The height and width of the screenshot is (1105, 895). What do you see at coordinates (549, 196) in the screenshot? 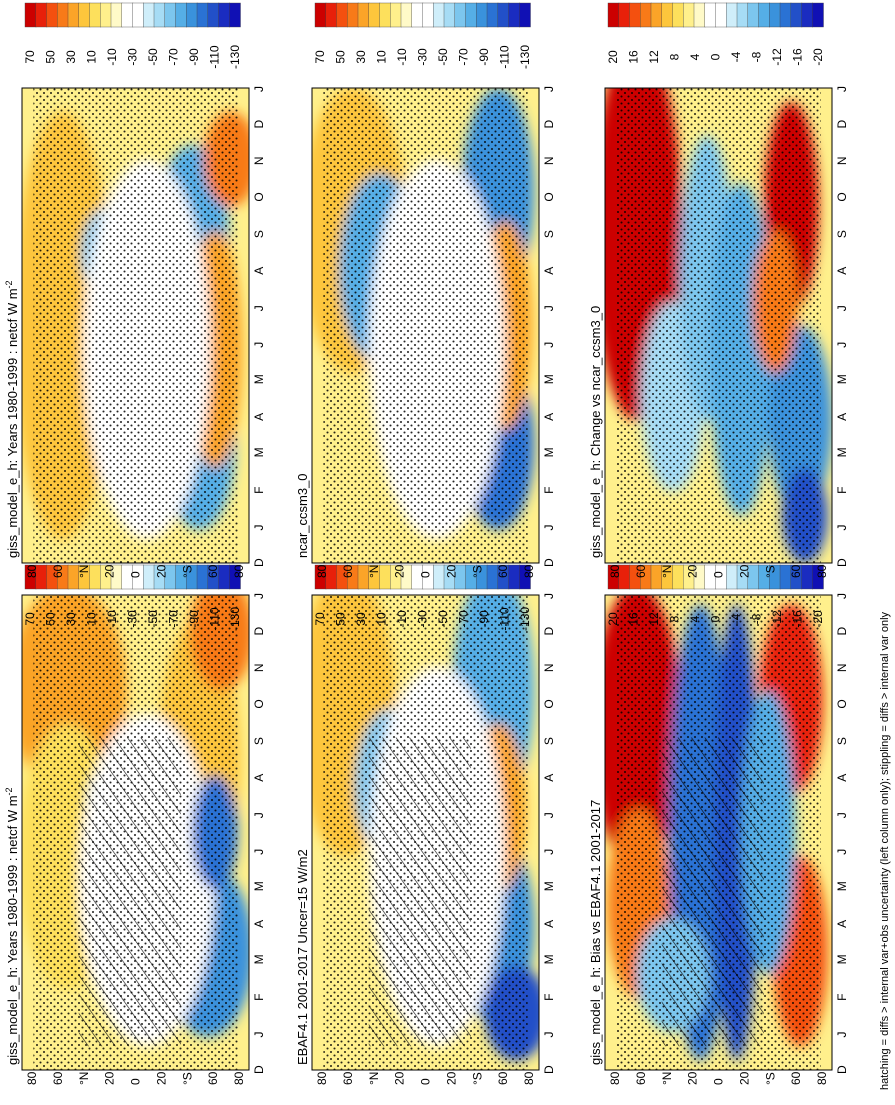
I see `x-tick-label: O` at bounding box center [549, 196].